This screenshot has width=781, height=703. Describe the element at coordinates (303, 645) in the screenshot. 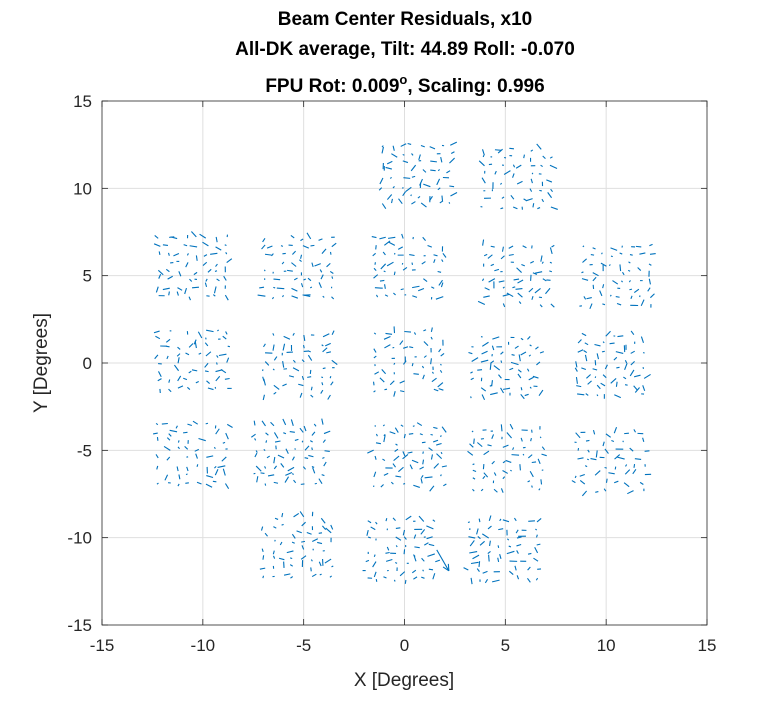

I see `x-tick-label: -5` at that location.